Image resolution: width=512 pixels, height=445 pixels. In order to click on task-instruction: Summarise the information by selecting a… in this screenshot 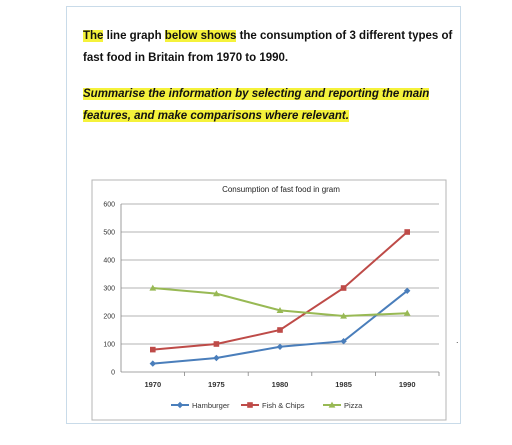, I will do `click(269, 105)`.